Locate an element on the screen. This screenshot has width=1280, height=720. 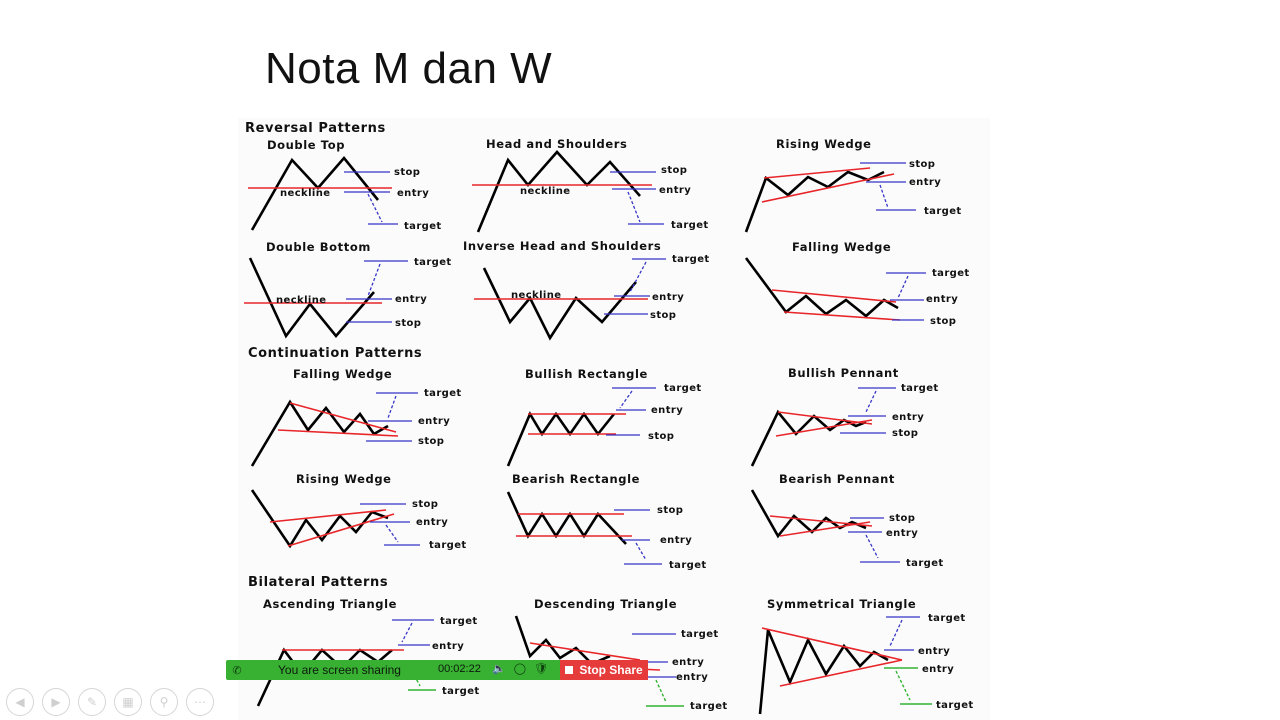
stop-square-icon is located at coordinates (569, 670).